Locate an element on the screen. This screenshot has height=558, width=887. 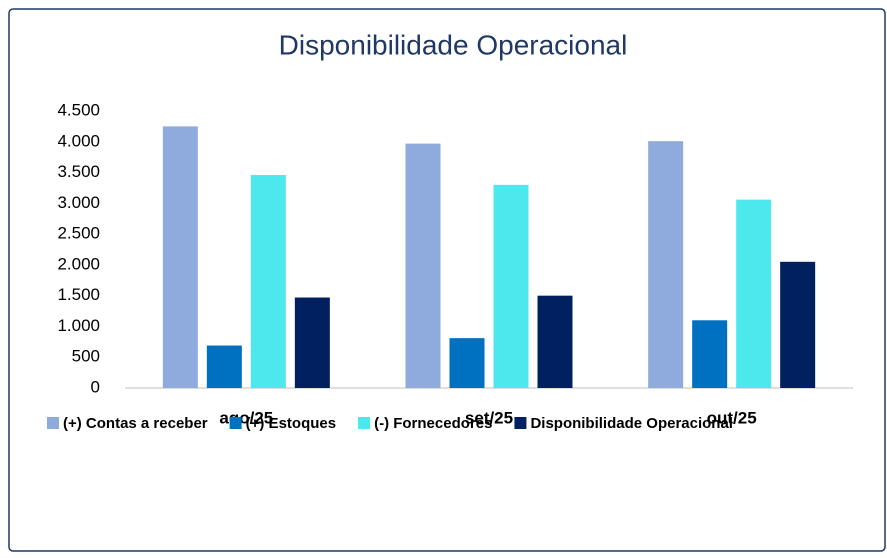
x-tick-label: out/25 is located at coordinates (732, 417).